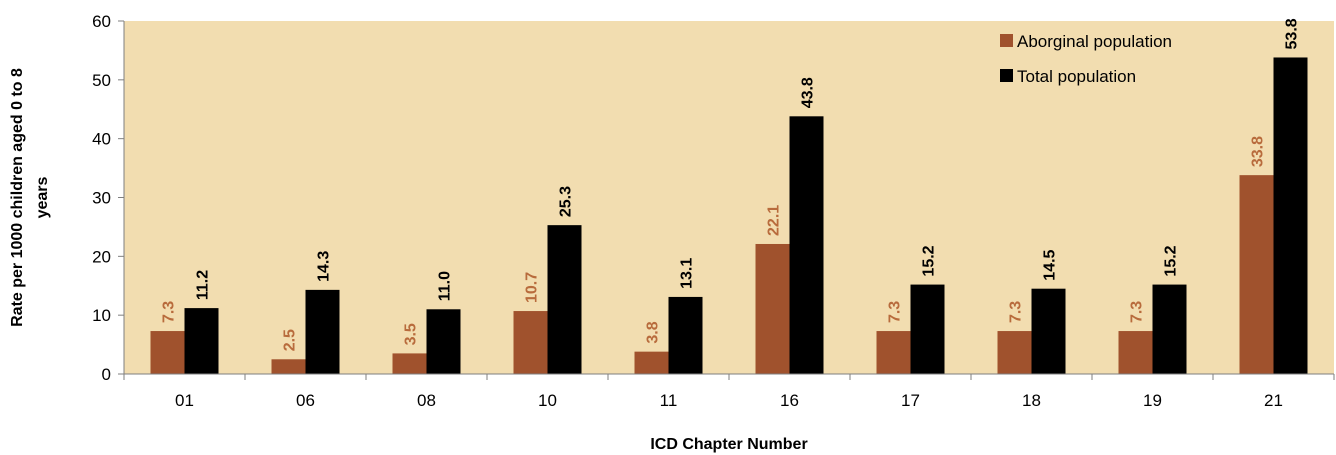 Image resolution: width=1336 pixels, height=455 pixels. I want to click on data-label: 3.8, so click(653, 332).